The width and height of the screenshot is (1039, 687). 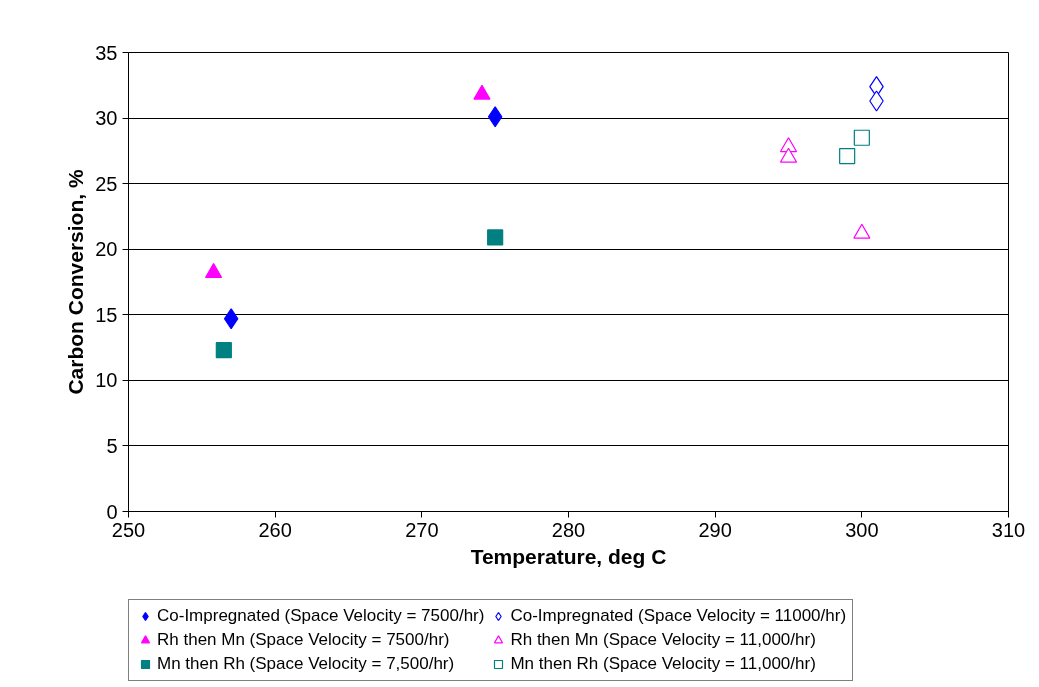 I want to click on y-tick-label: 35, so click(x=106, y=52).